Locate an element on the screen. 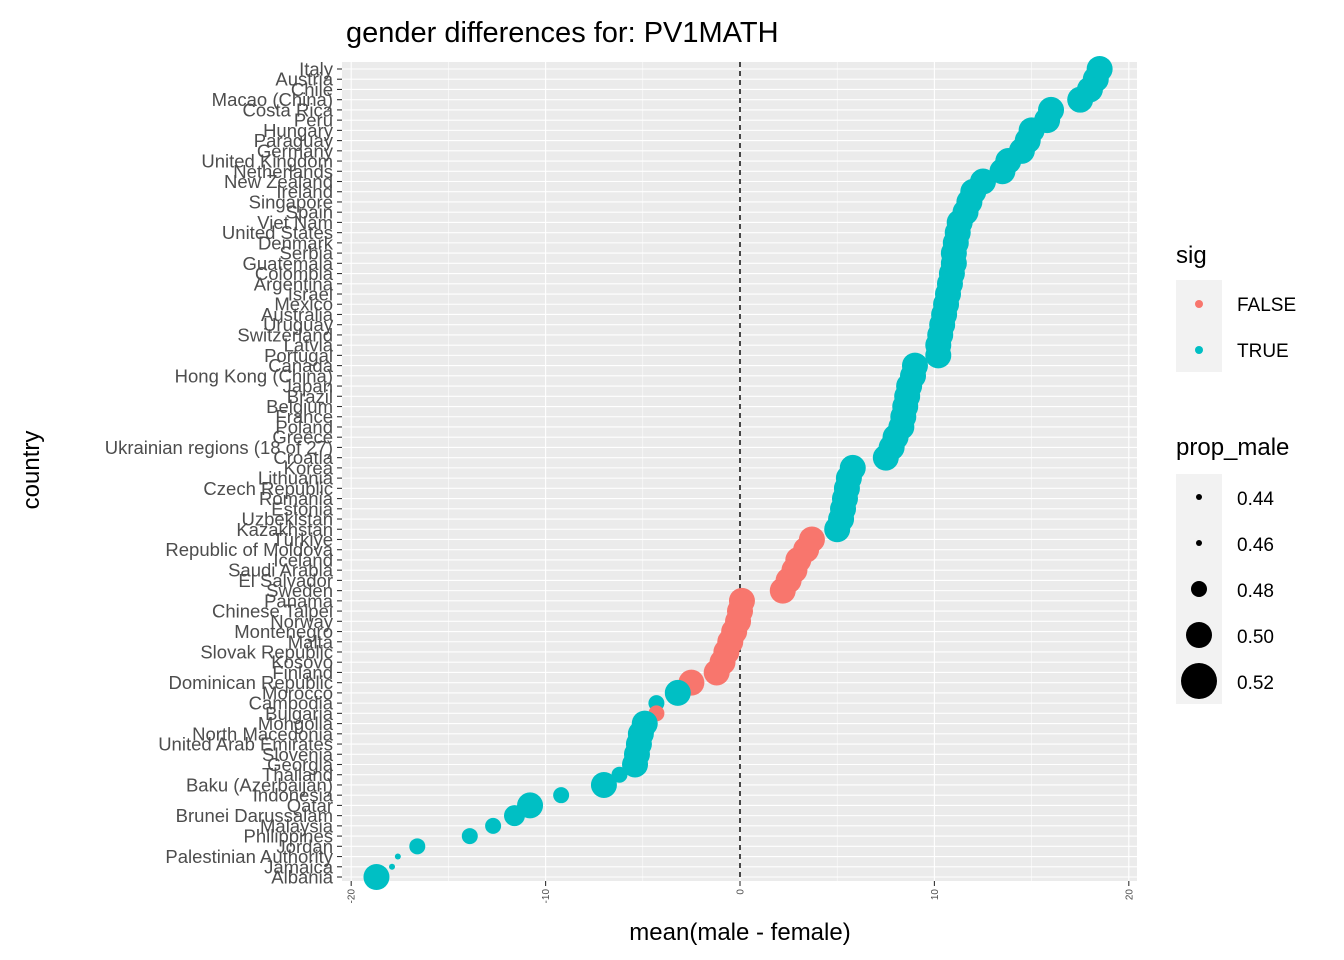 The width and height of the screenshot is (1344, 960). y-tick-label-slovak-republic: Slovak Republic is located at coordinates (266, 651).